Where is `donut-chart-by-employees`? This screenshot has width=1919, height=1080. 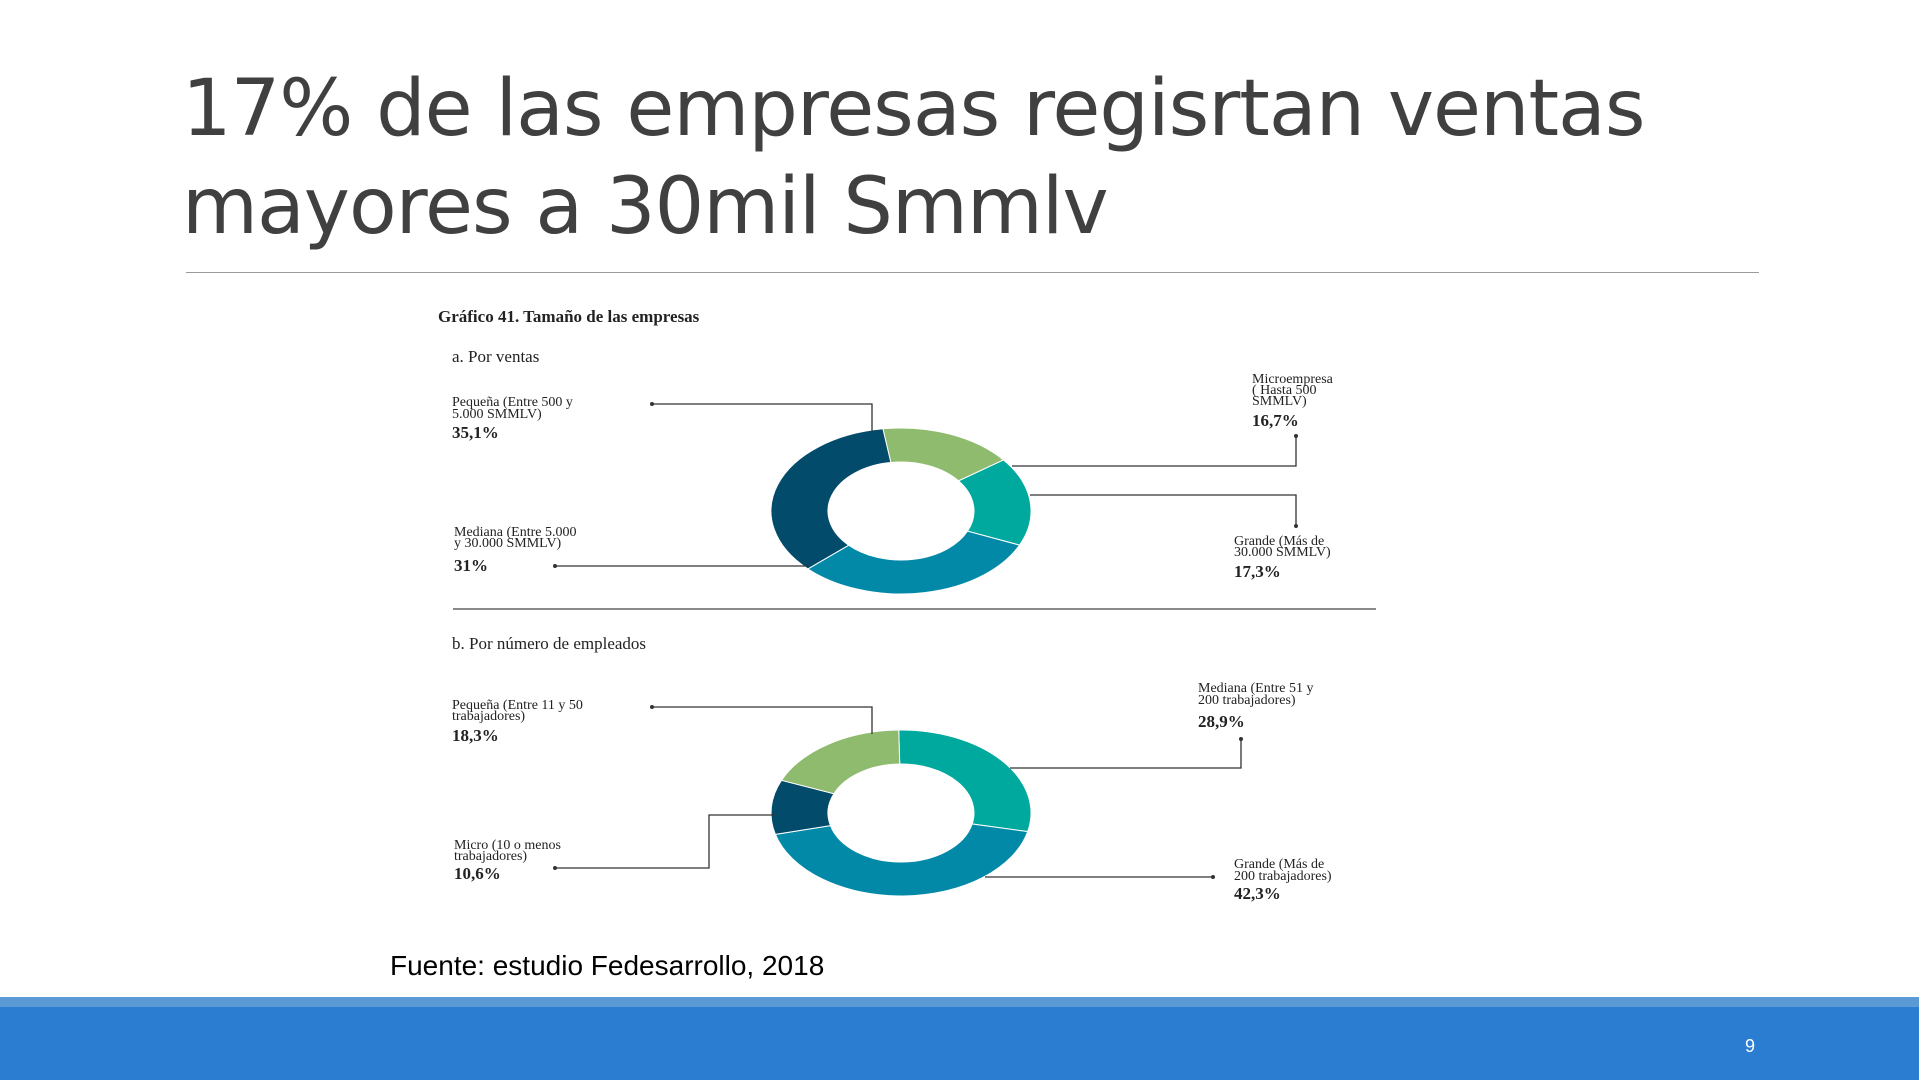 donut-chart-by-employees is located at coordinates (901, 813).